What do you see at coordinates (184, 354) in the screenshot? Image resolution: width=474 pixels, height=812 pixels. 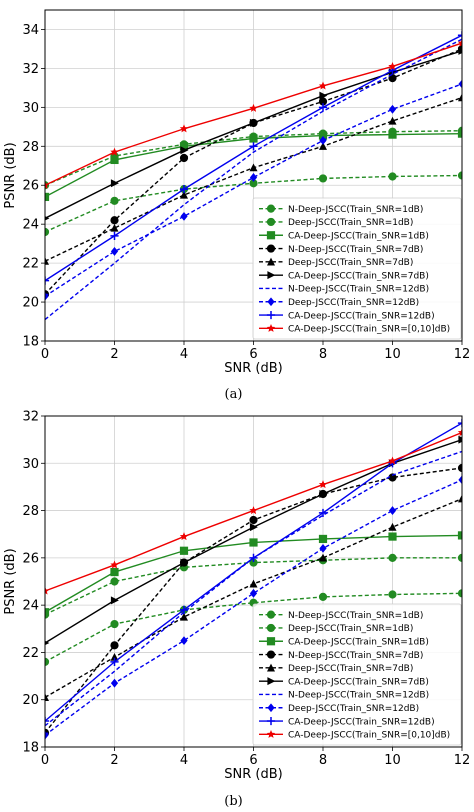 I see `x-tick-label: 4` at bounding box center [184, 354].